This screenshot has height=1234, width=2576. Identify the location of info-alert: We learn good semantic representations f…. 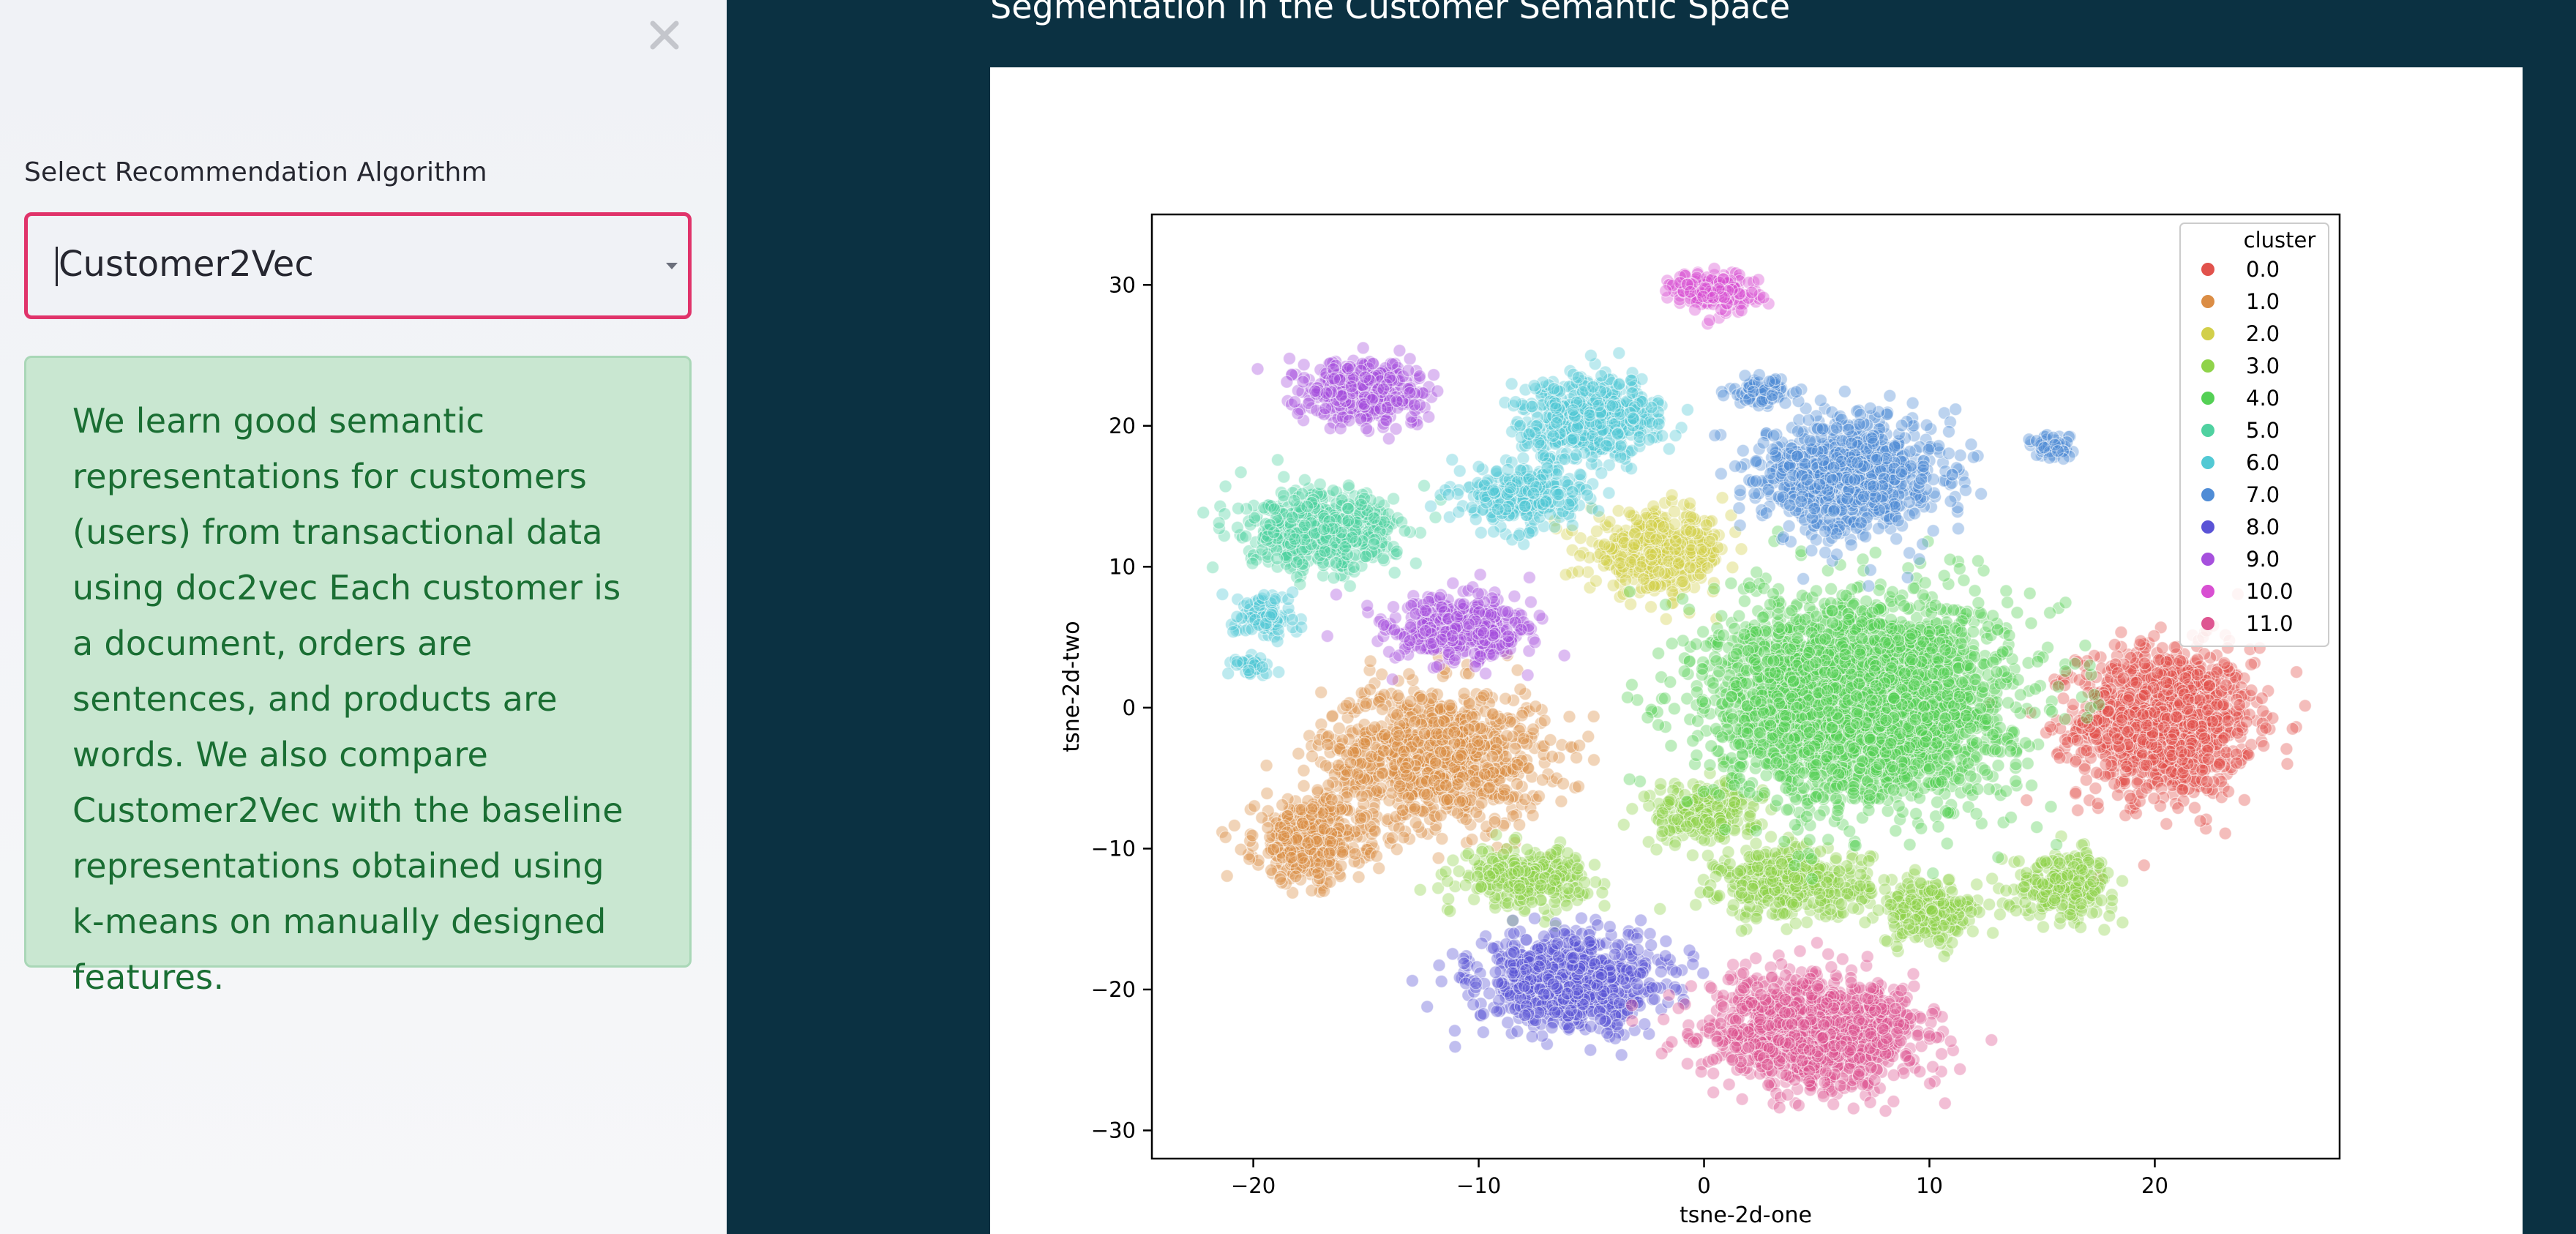
(358, 676).